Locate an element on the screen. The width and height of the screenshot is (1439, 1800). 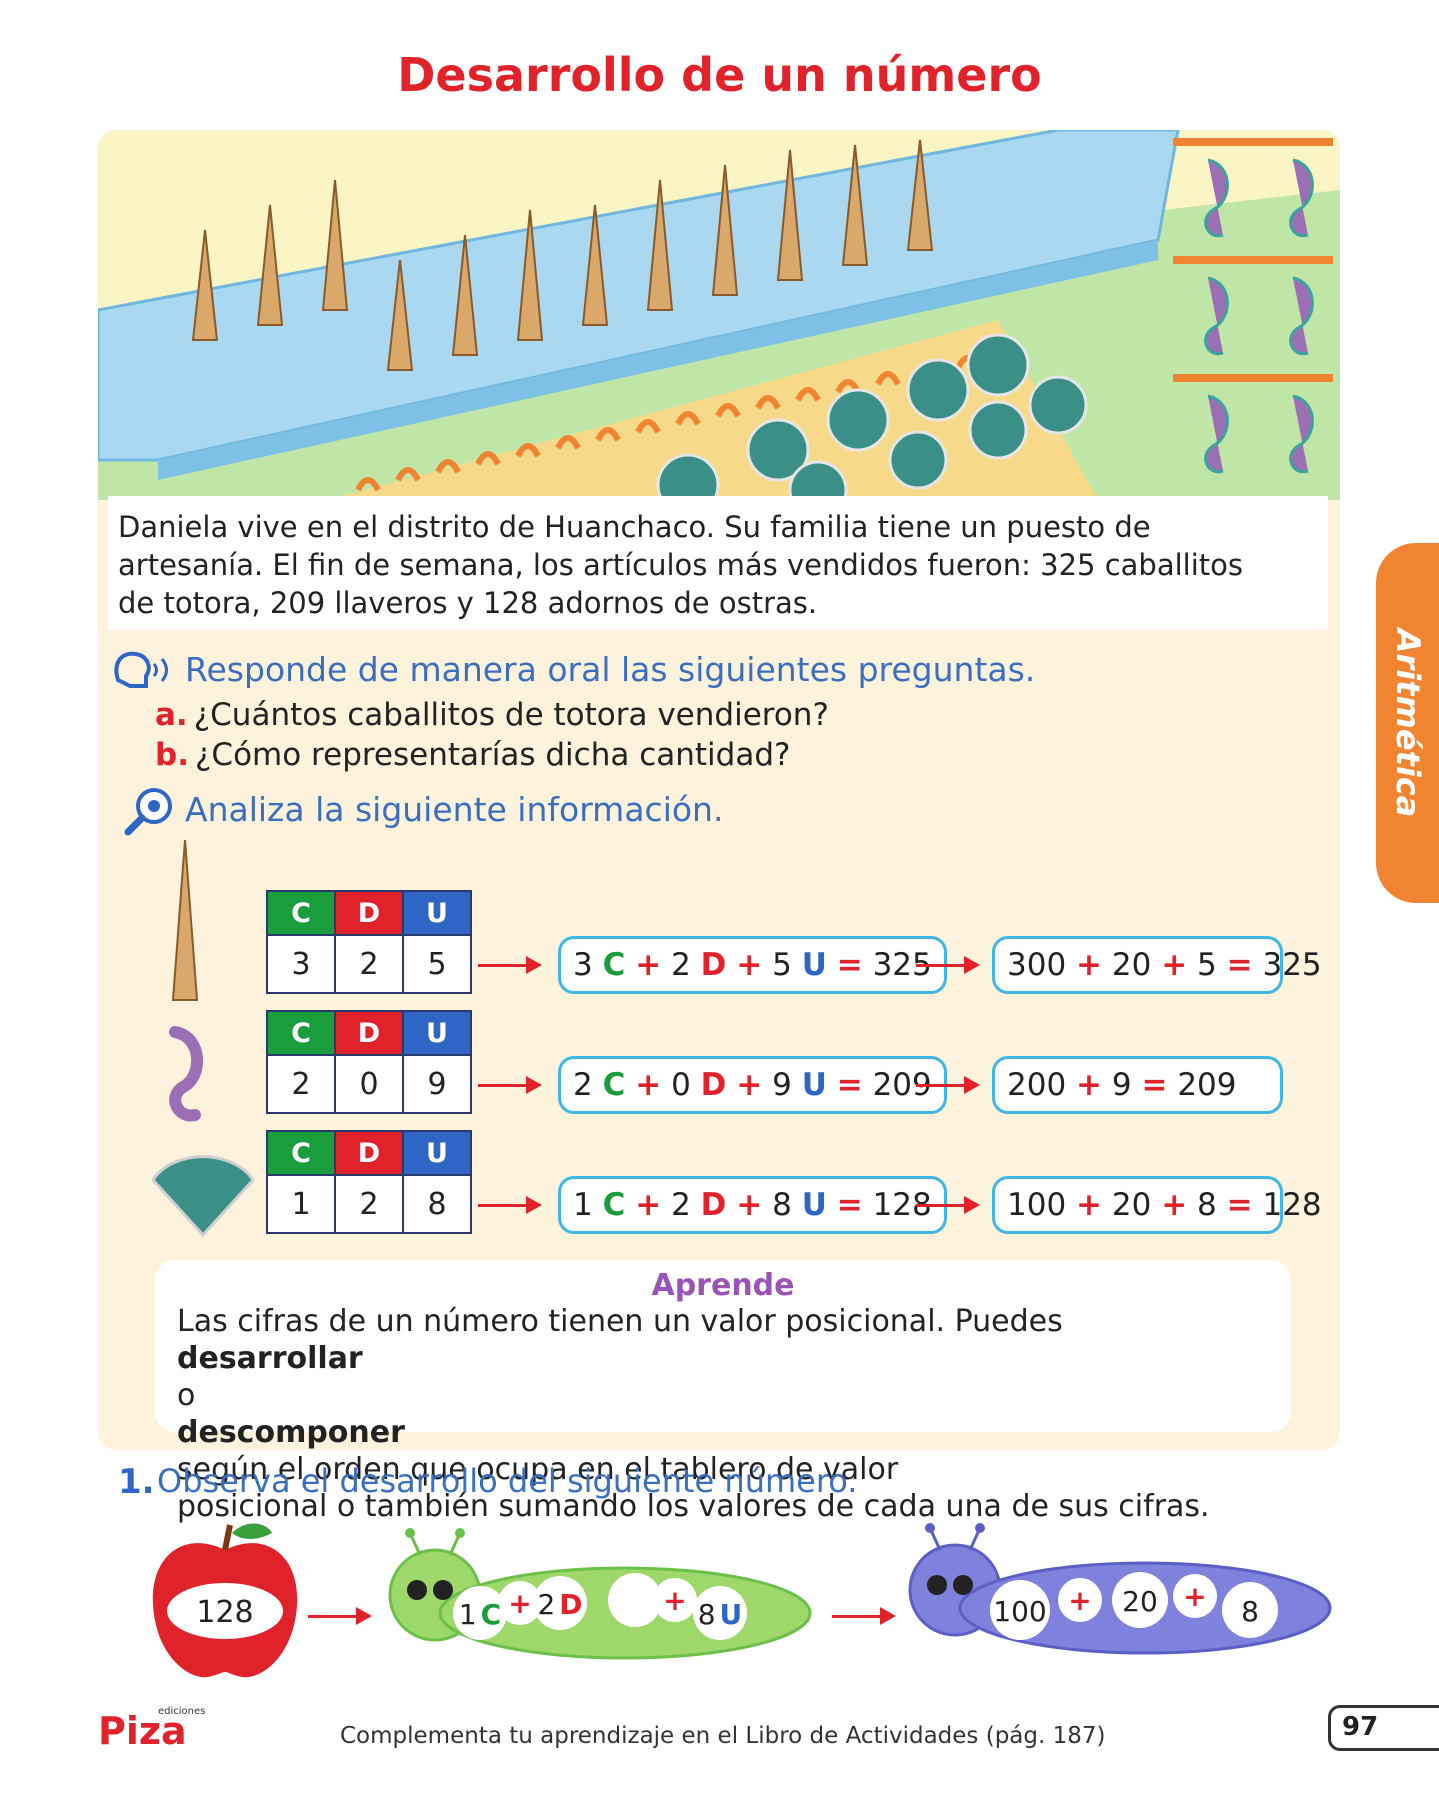
logo-word: Piza is located at coordinates (142, 1729).